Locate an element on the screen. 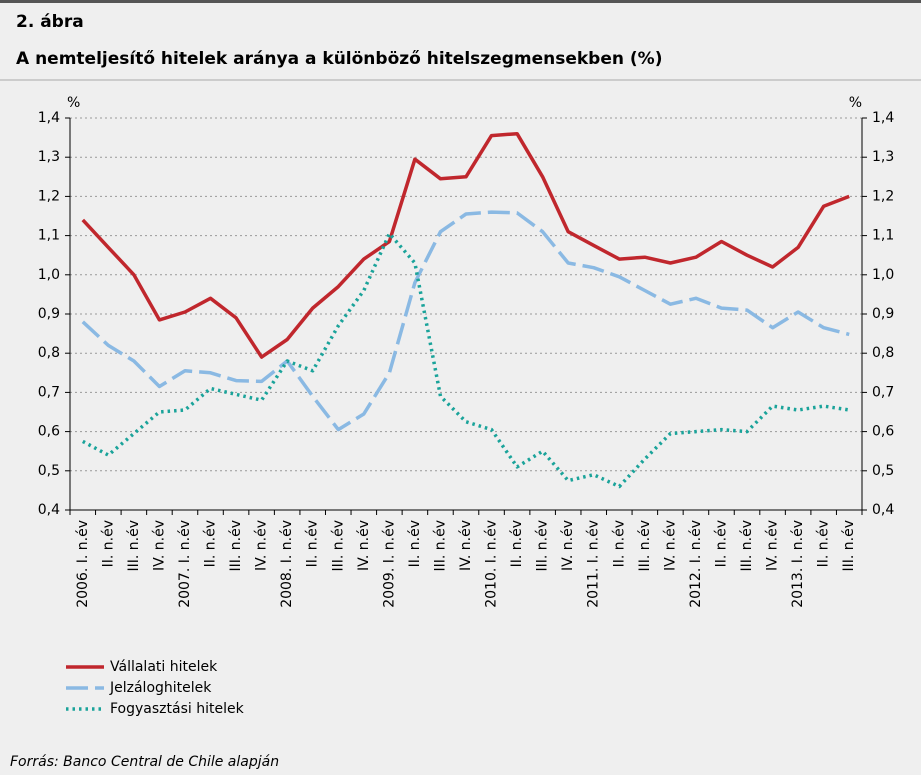 The image size is (921, 775). y-tick-label: 0,6 is located at coordinates (49, 432).